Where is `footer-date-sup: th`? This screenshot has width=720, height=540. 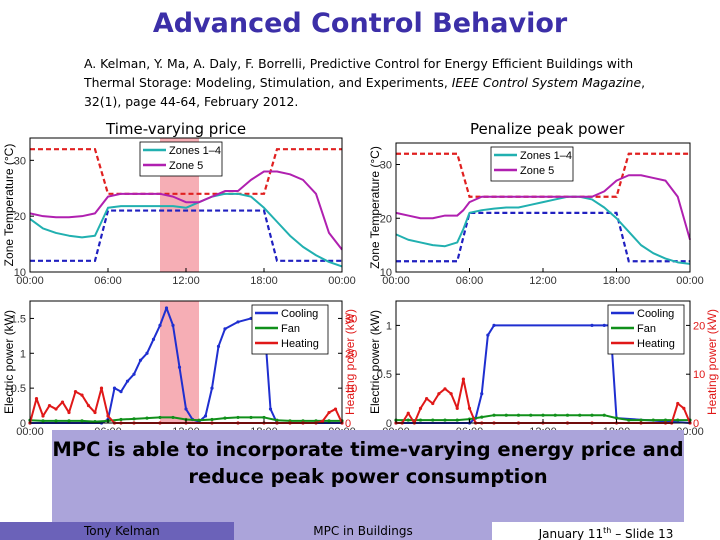 footer-date-sup: th is located at coordinates (607, 530).